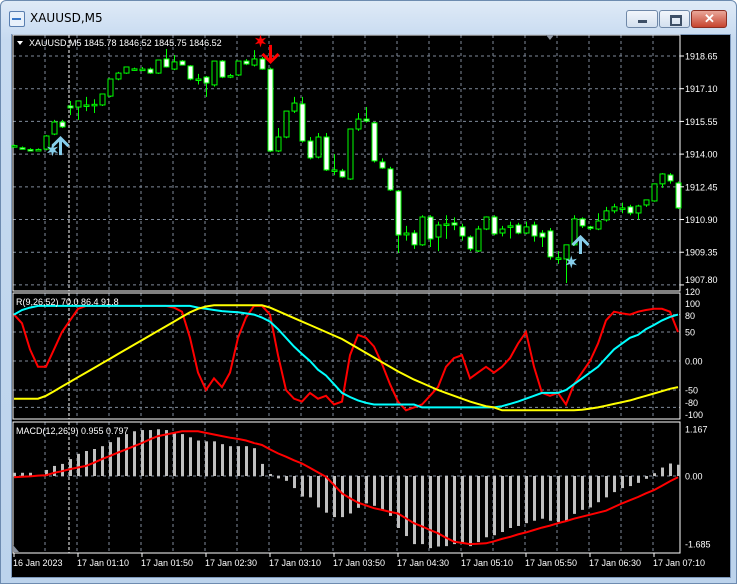  I want to click on time-axis-label: 17 Jan 07:10, so click(679, 563).